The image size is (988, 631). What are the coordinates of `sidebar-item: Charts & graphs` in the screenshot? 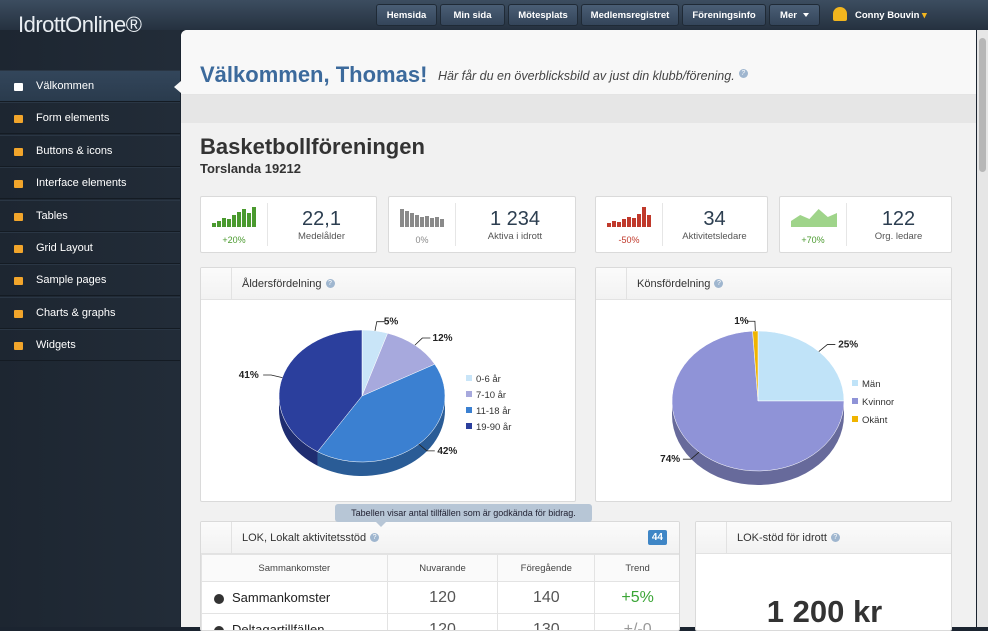 It's located at (90, 313).